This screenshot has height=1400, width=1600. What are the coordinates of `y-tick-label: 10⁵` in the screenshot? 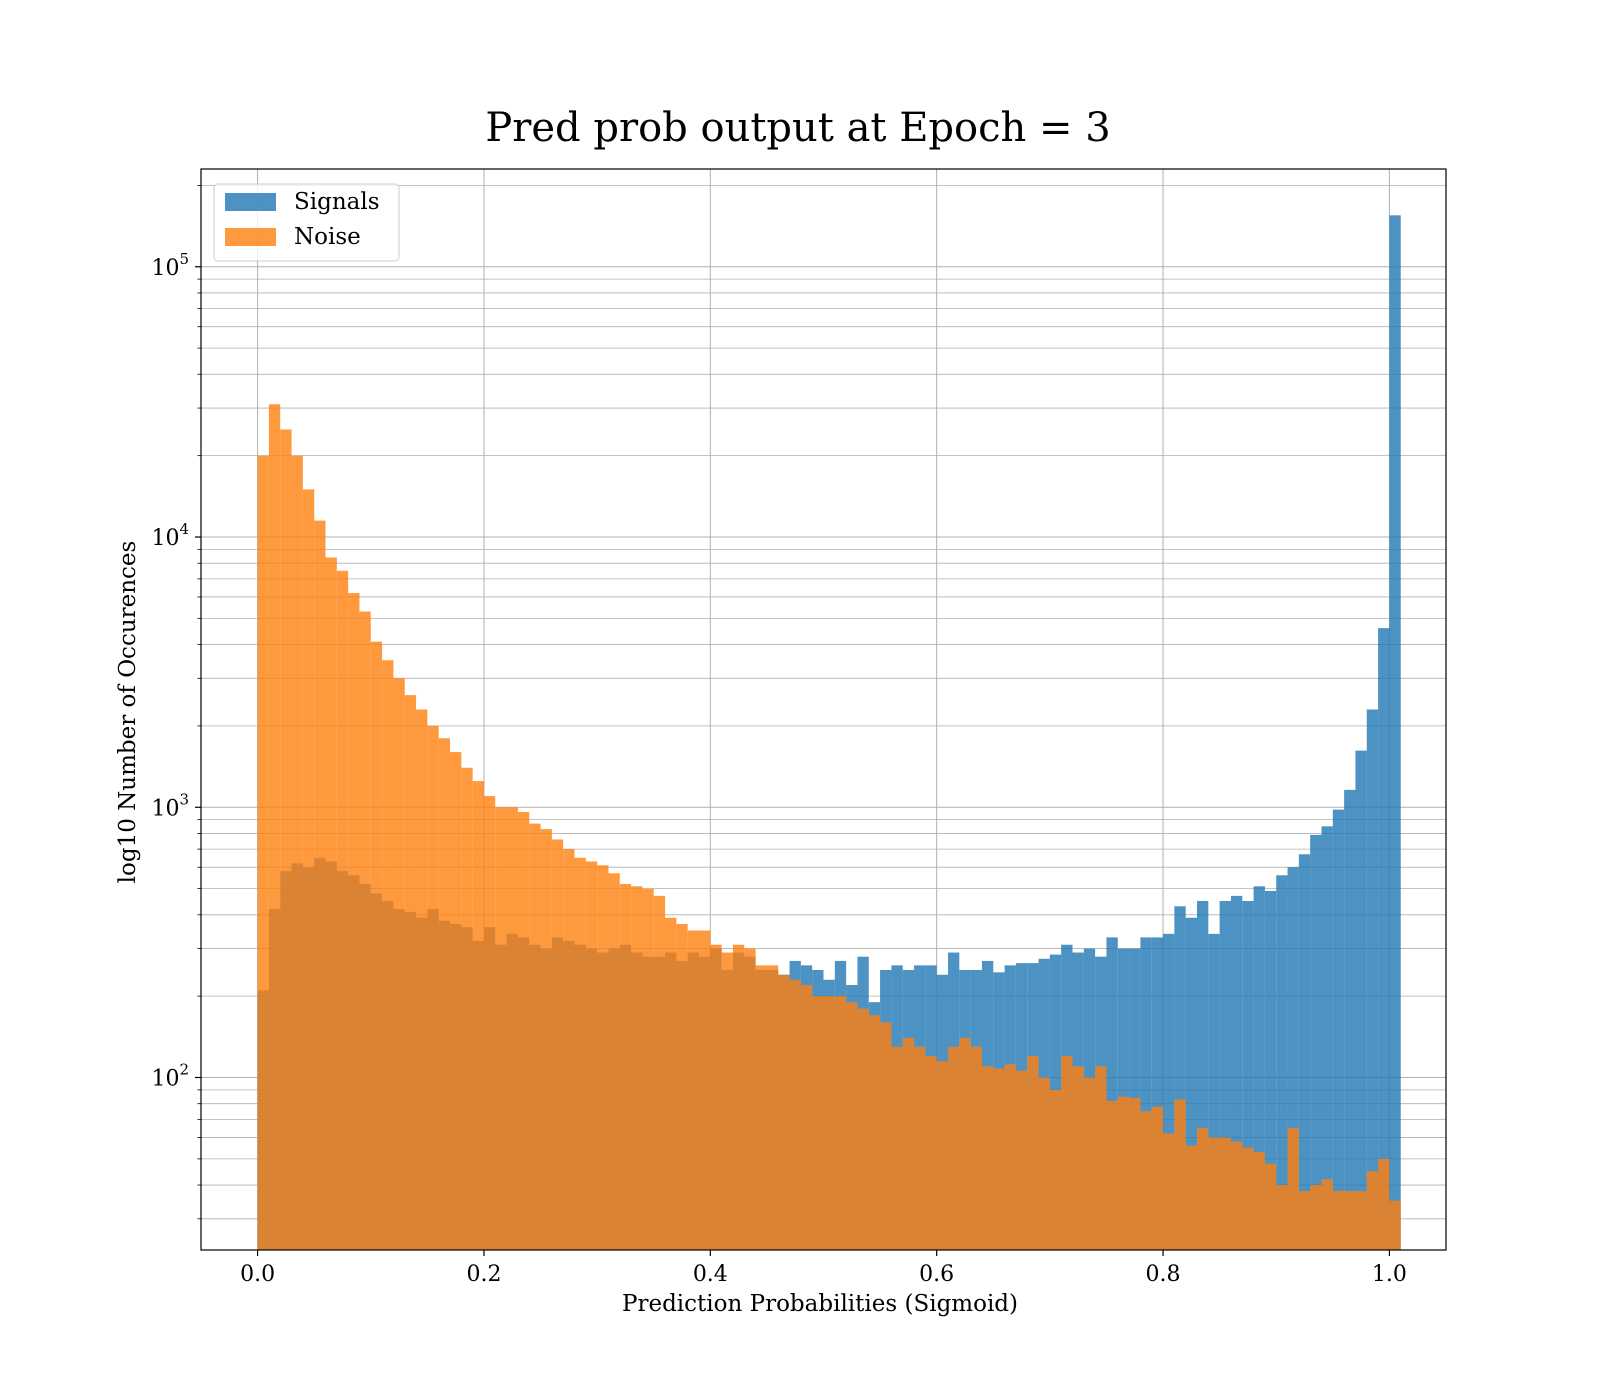 It's located at (170, 265).